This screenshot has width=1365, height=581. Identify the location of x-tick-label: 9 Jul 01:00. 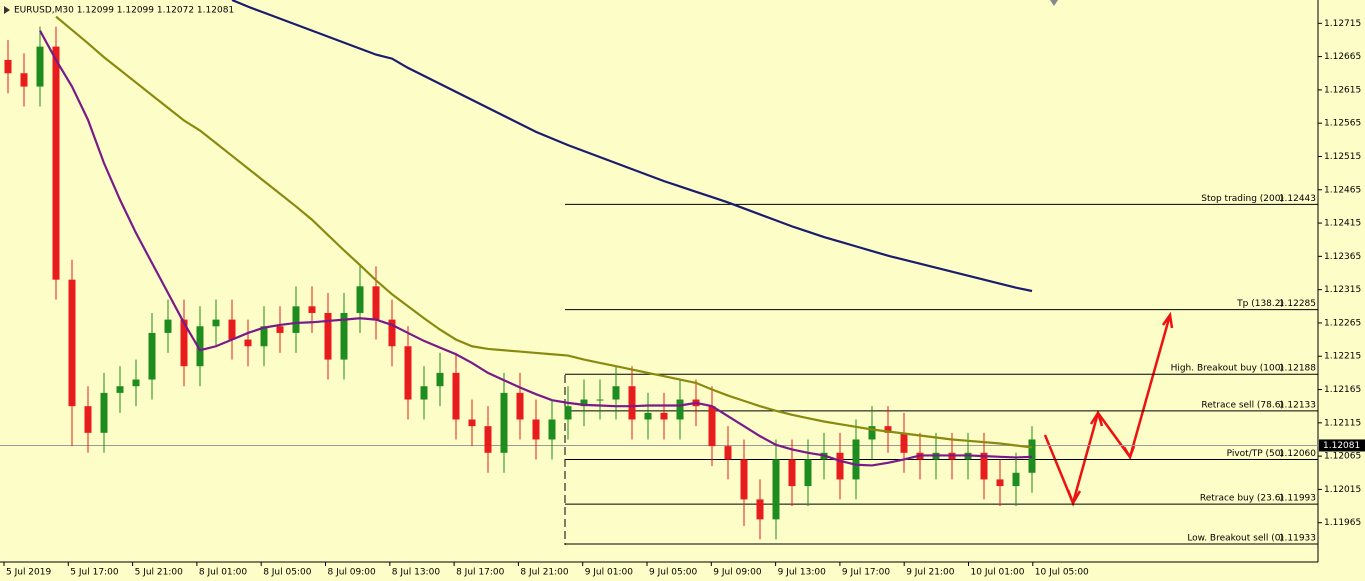
(609, 573).